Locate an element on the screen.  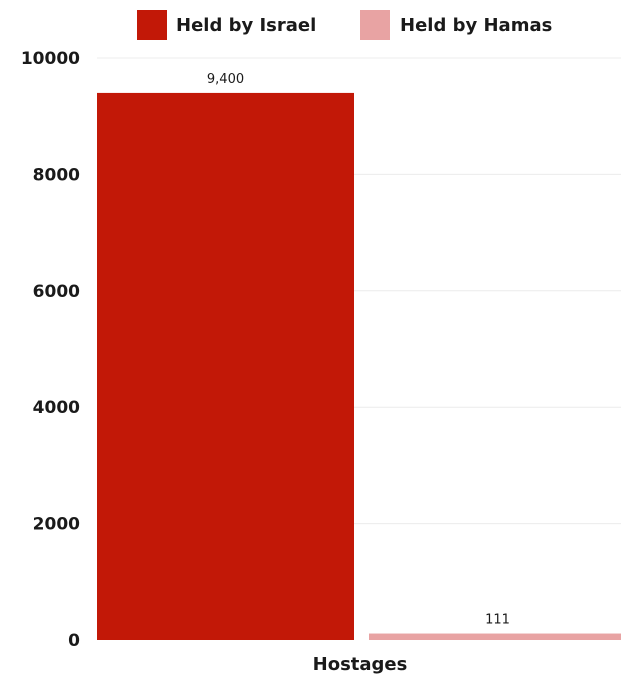
legend: Held by Israel Held by Hamas is located at coordinates (344, 25).